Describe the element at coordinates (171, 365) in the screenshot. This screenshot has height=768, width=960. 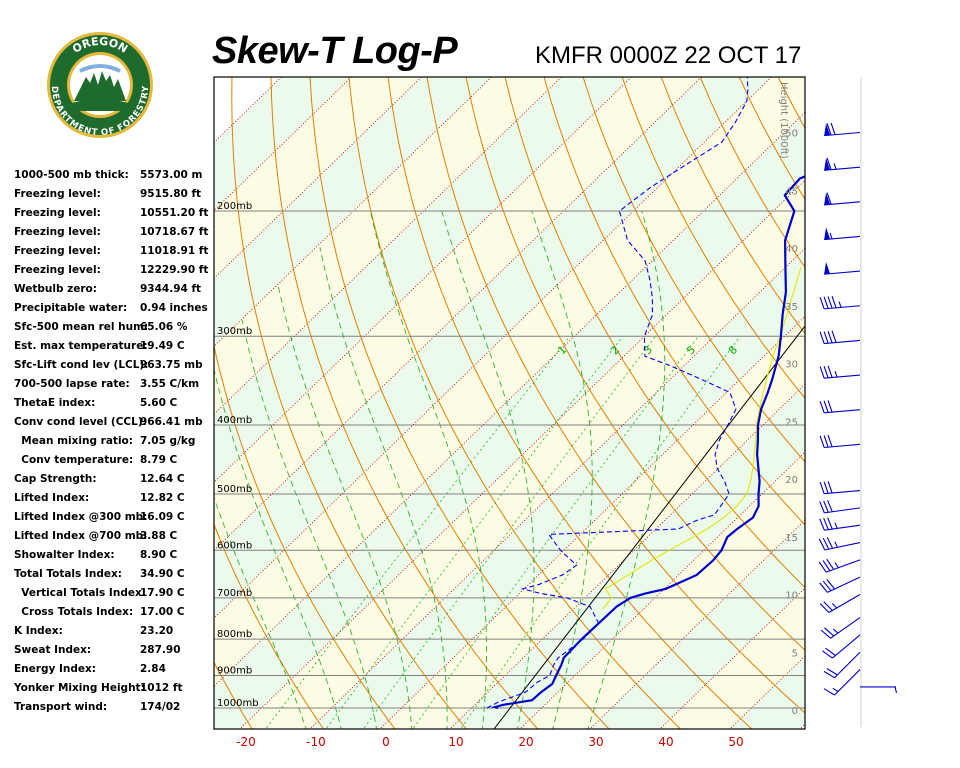
I see `index-value: 963.75 mb` at that location.